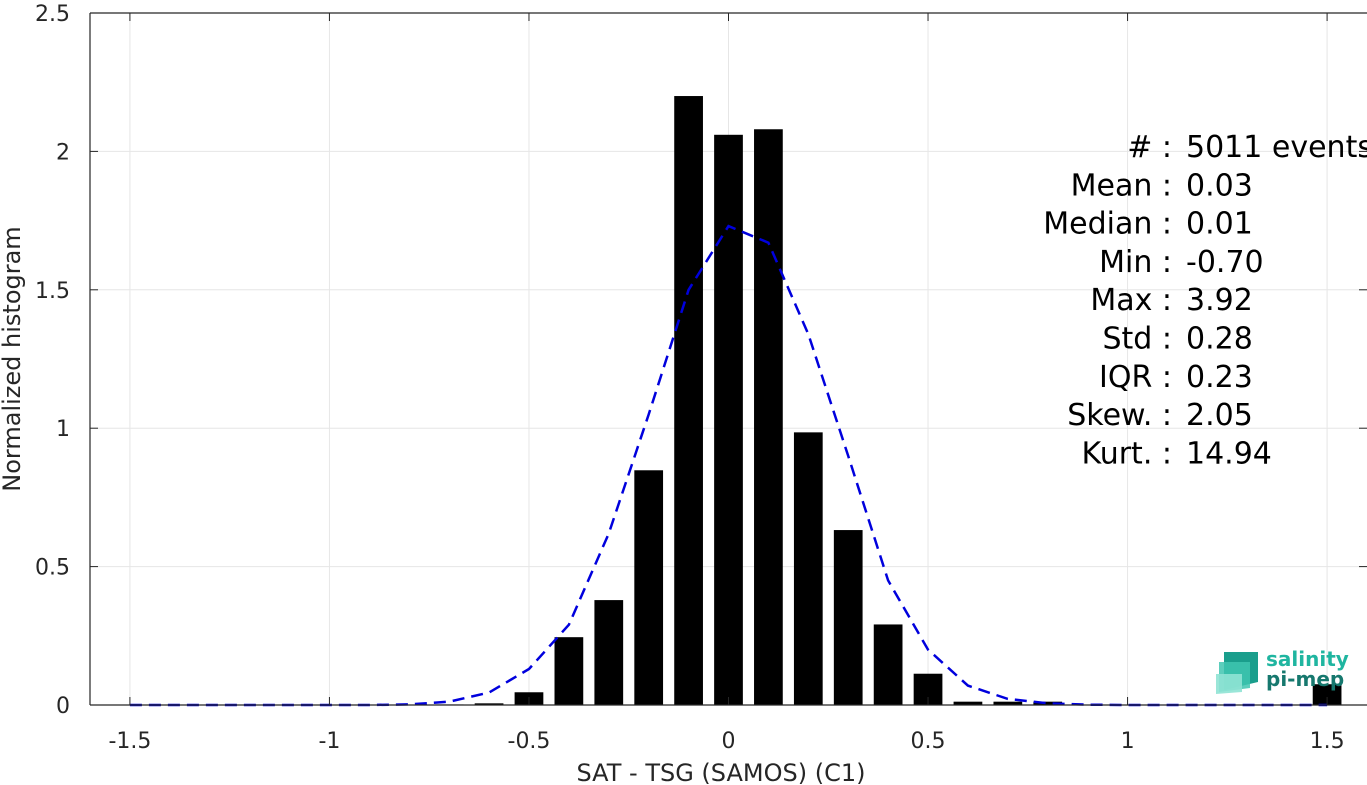  What do you see at coordinates (52, 291) in the screenshot?
I see `y-tick-label: 1.5` at bounding box center [52, 291].